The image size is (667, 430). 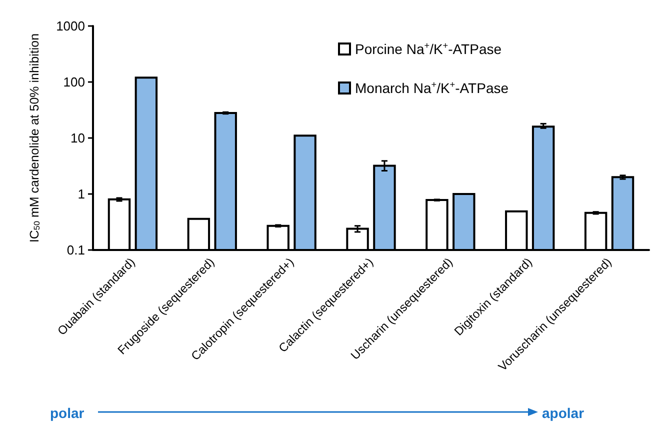 I want to click on text: apolar, so click(x=563, y=413).